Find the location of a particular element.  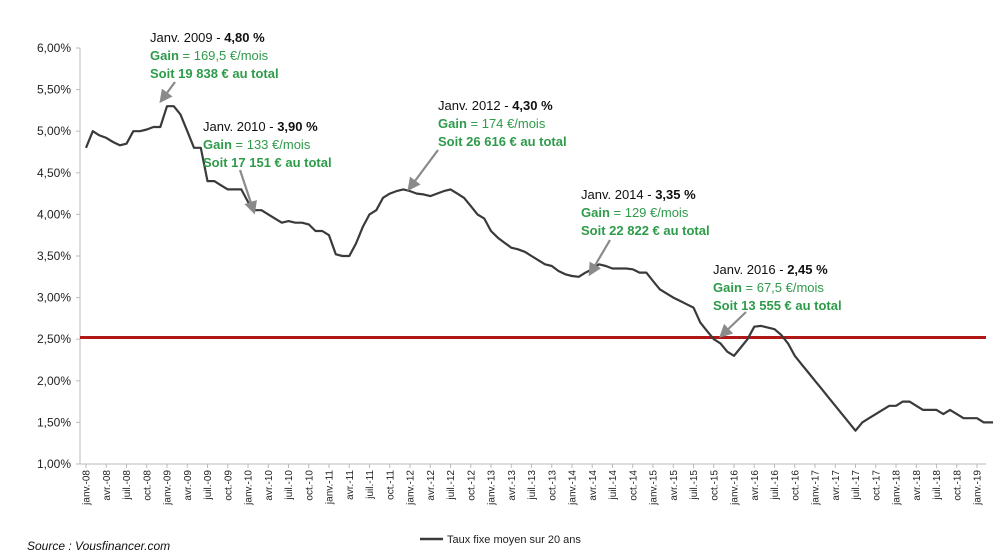

x-tick-label: oct.-08 is located at coordinates (147, 485).